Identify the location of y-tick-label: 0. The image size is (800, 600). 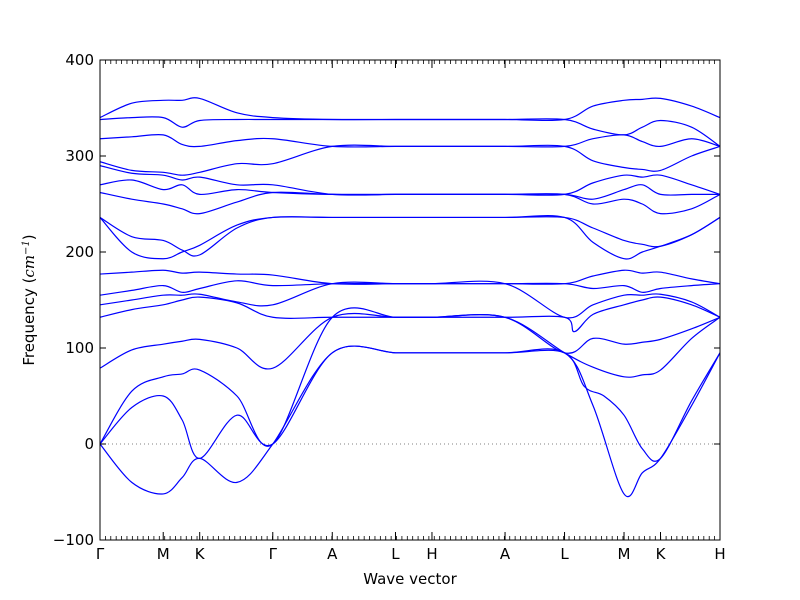
(89, 444).